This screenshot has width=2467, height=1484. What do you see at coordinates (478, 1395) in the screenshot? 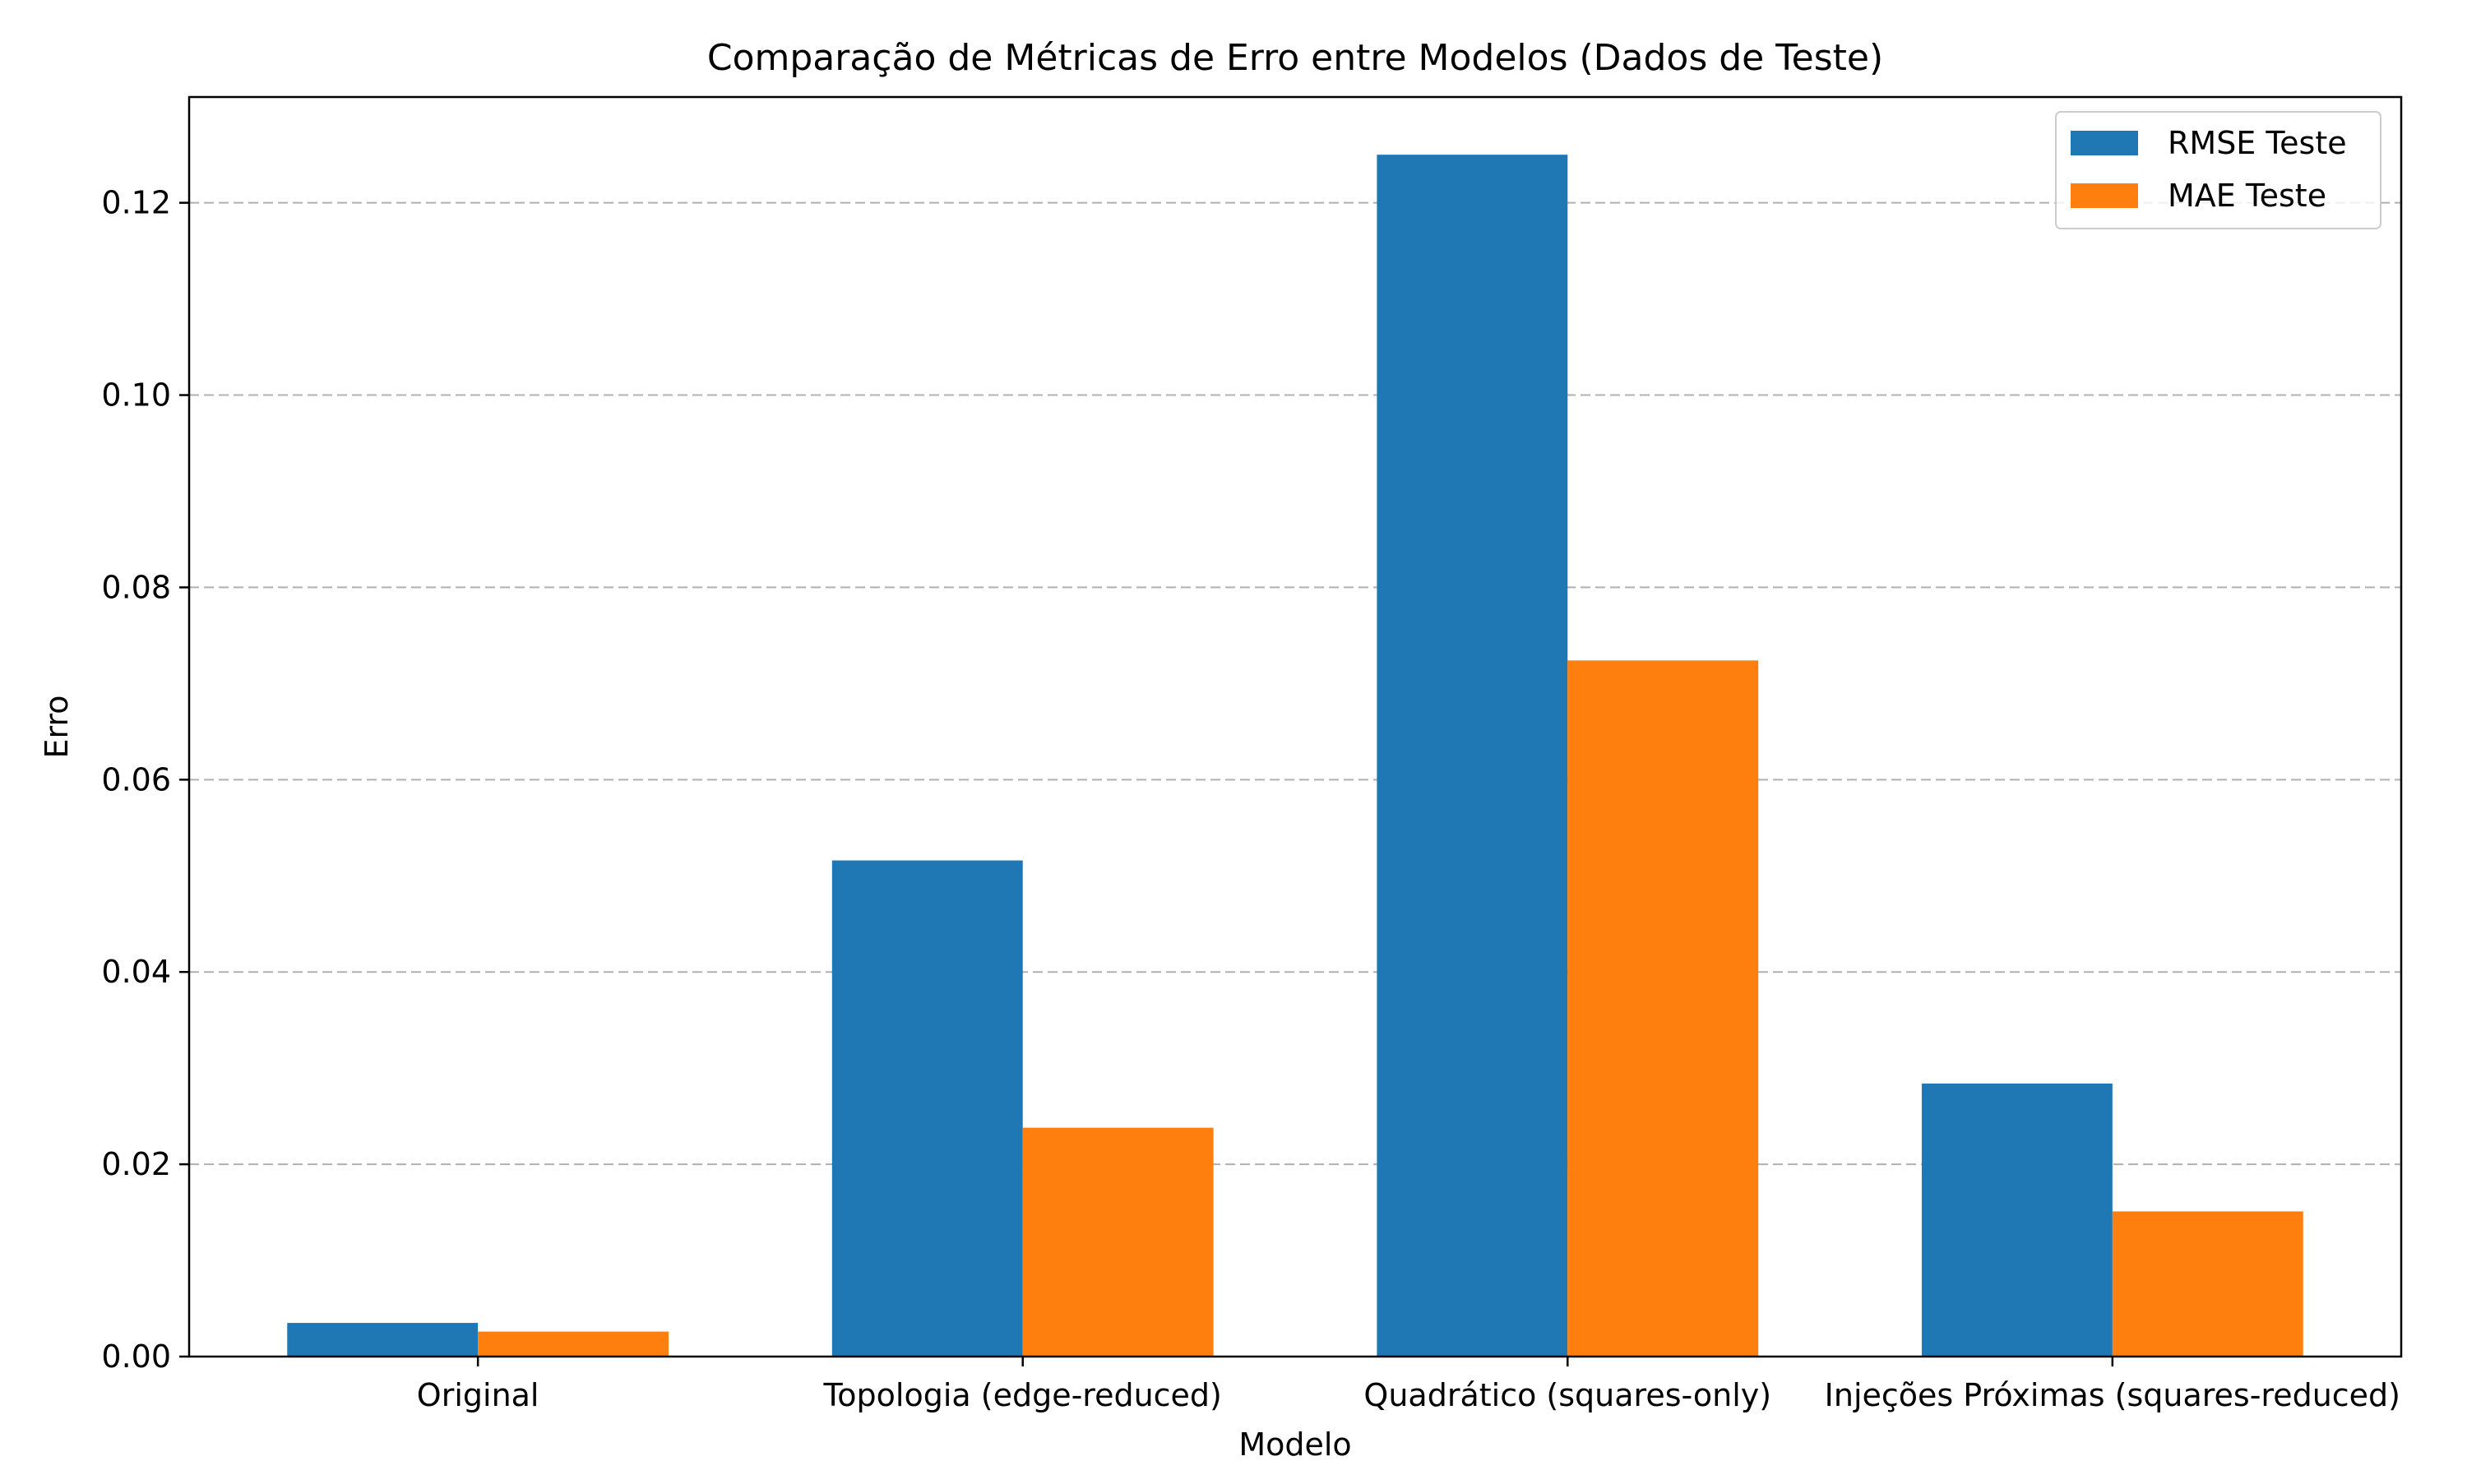
I see `x-tick-label: Original` at bounding box center [478, 1395].